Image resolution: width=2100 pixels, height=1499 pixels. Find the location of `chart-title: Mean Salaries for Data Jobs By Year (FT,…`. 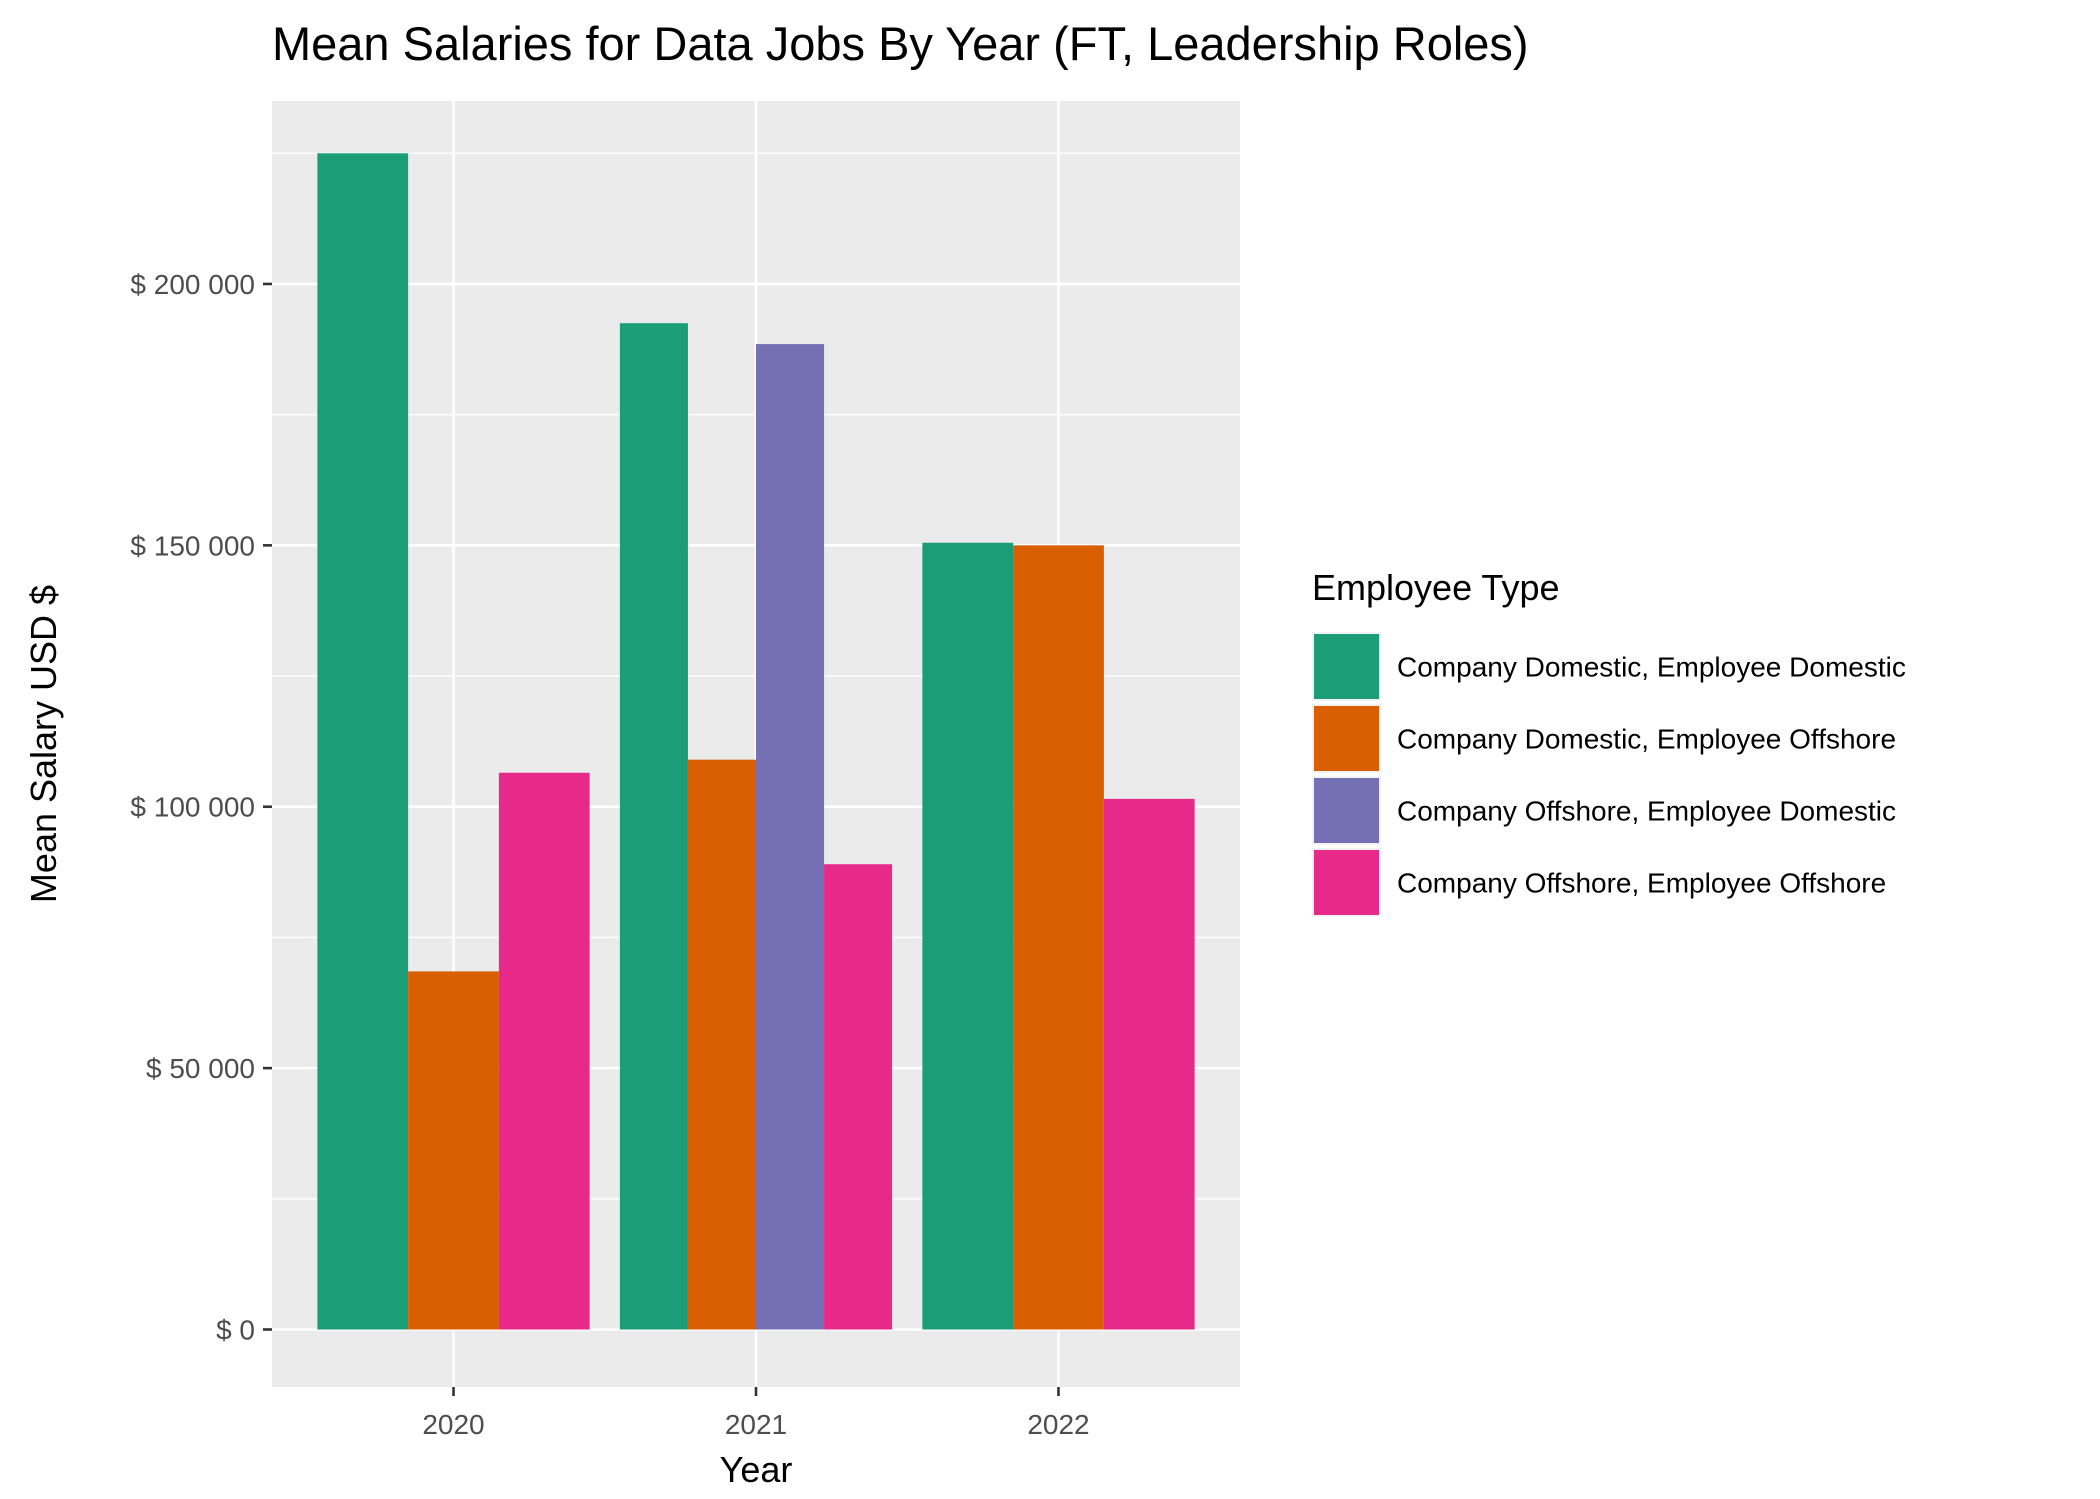

chart-title: Mean Salaries for Data Jobs By Year (FT,… is located at coordinates (900, 43).